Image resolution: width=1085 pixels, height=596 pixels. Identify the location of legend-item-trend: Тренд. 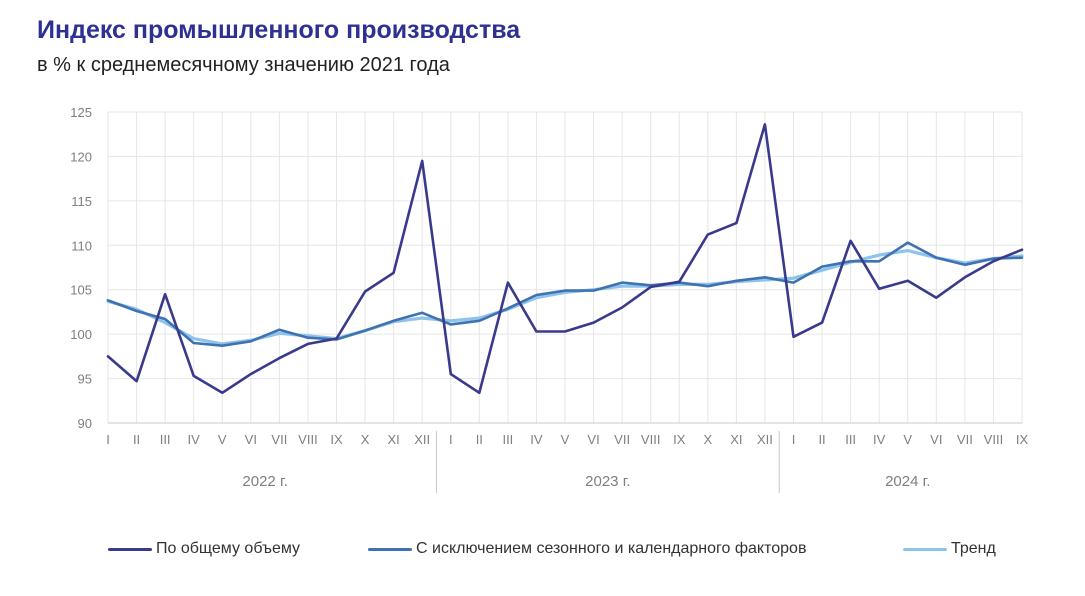
(949, 549).